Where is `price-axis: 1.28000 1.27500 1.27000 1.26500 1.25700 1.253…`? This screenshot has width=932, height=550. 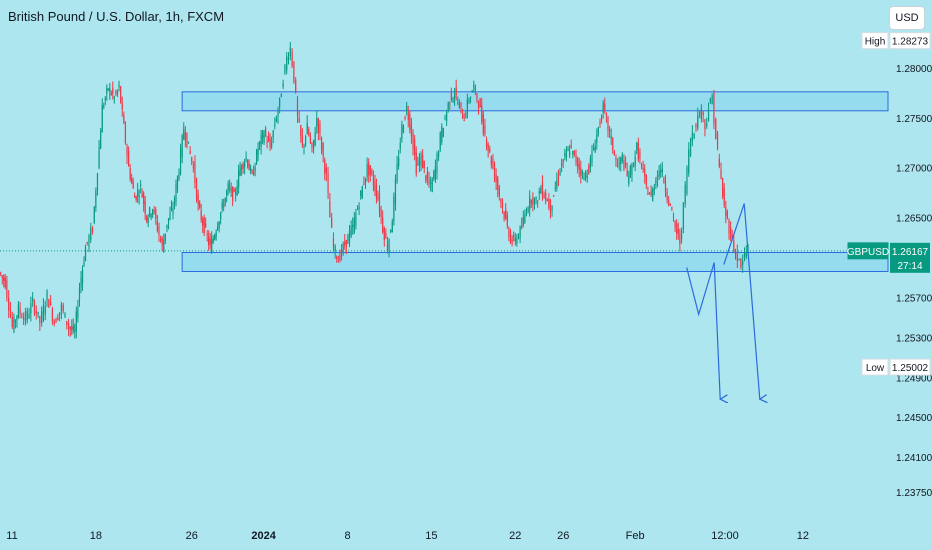
price-axis: 1.28000 1.27500 1.27000 1.26500 1.25700 1.253… is located at coordinates (914, 249).